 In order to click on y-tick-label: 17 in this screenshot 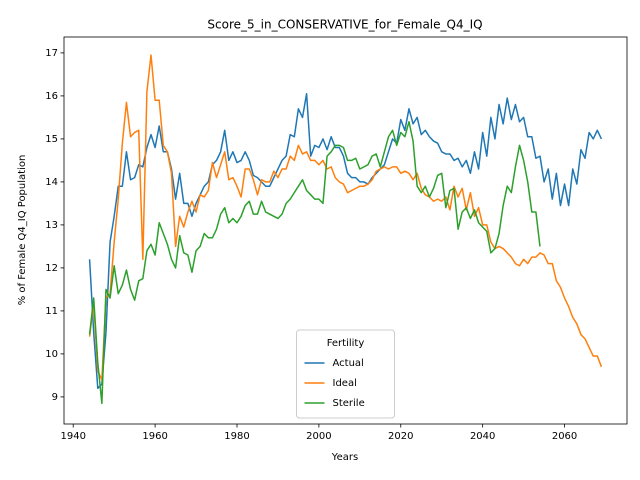, I will do `click(51, 53)`.